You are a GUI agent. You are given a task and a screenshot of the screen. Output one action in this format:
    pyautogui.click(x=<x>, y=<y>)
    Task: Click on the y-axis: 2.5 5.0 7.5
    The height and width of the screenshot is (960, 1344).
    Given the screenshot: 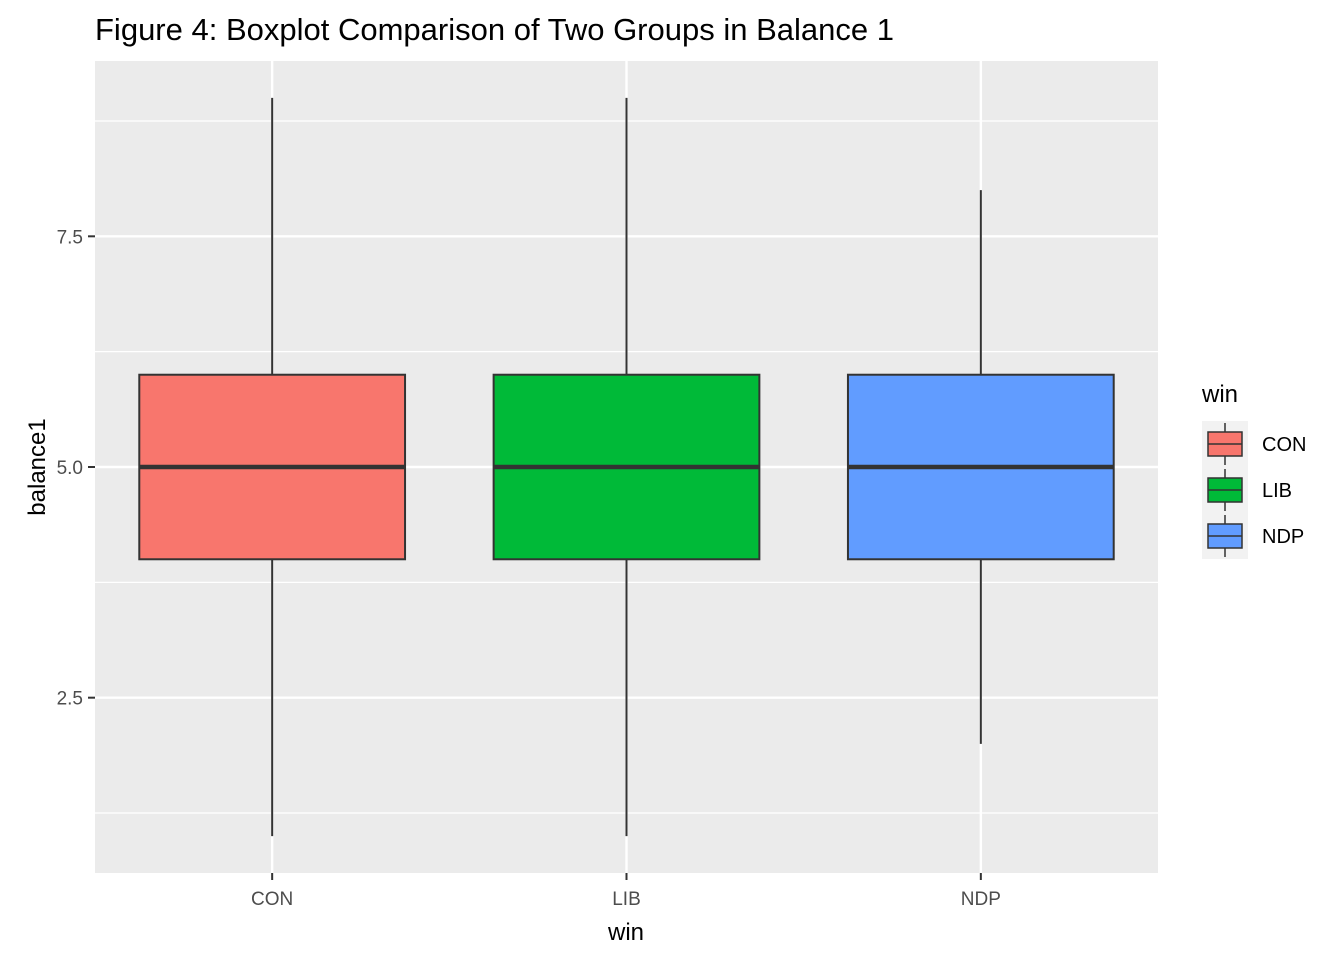 What is the action you would take?
    pyautogui.click(x=76, y=468)
    